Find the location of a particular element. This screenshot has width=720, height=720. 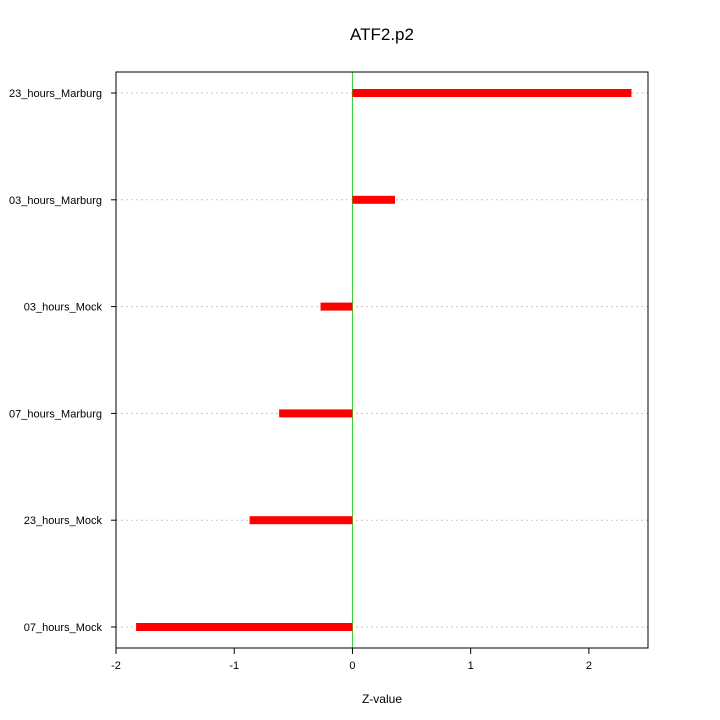

bar-07_hours_Mock is located at coordinates (244, 627).